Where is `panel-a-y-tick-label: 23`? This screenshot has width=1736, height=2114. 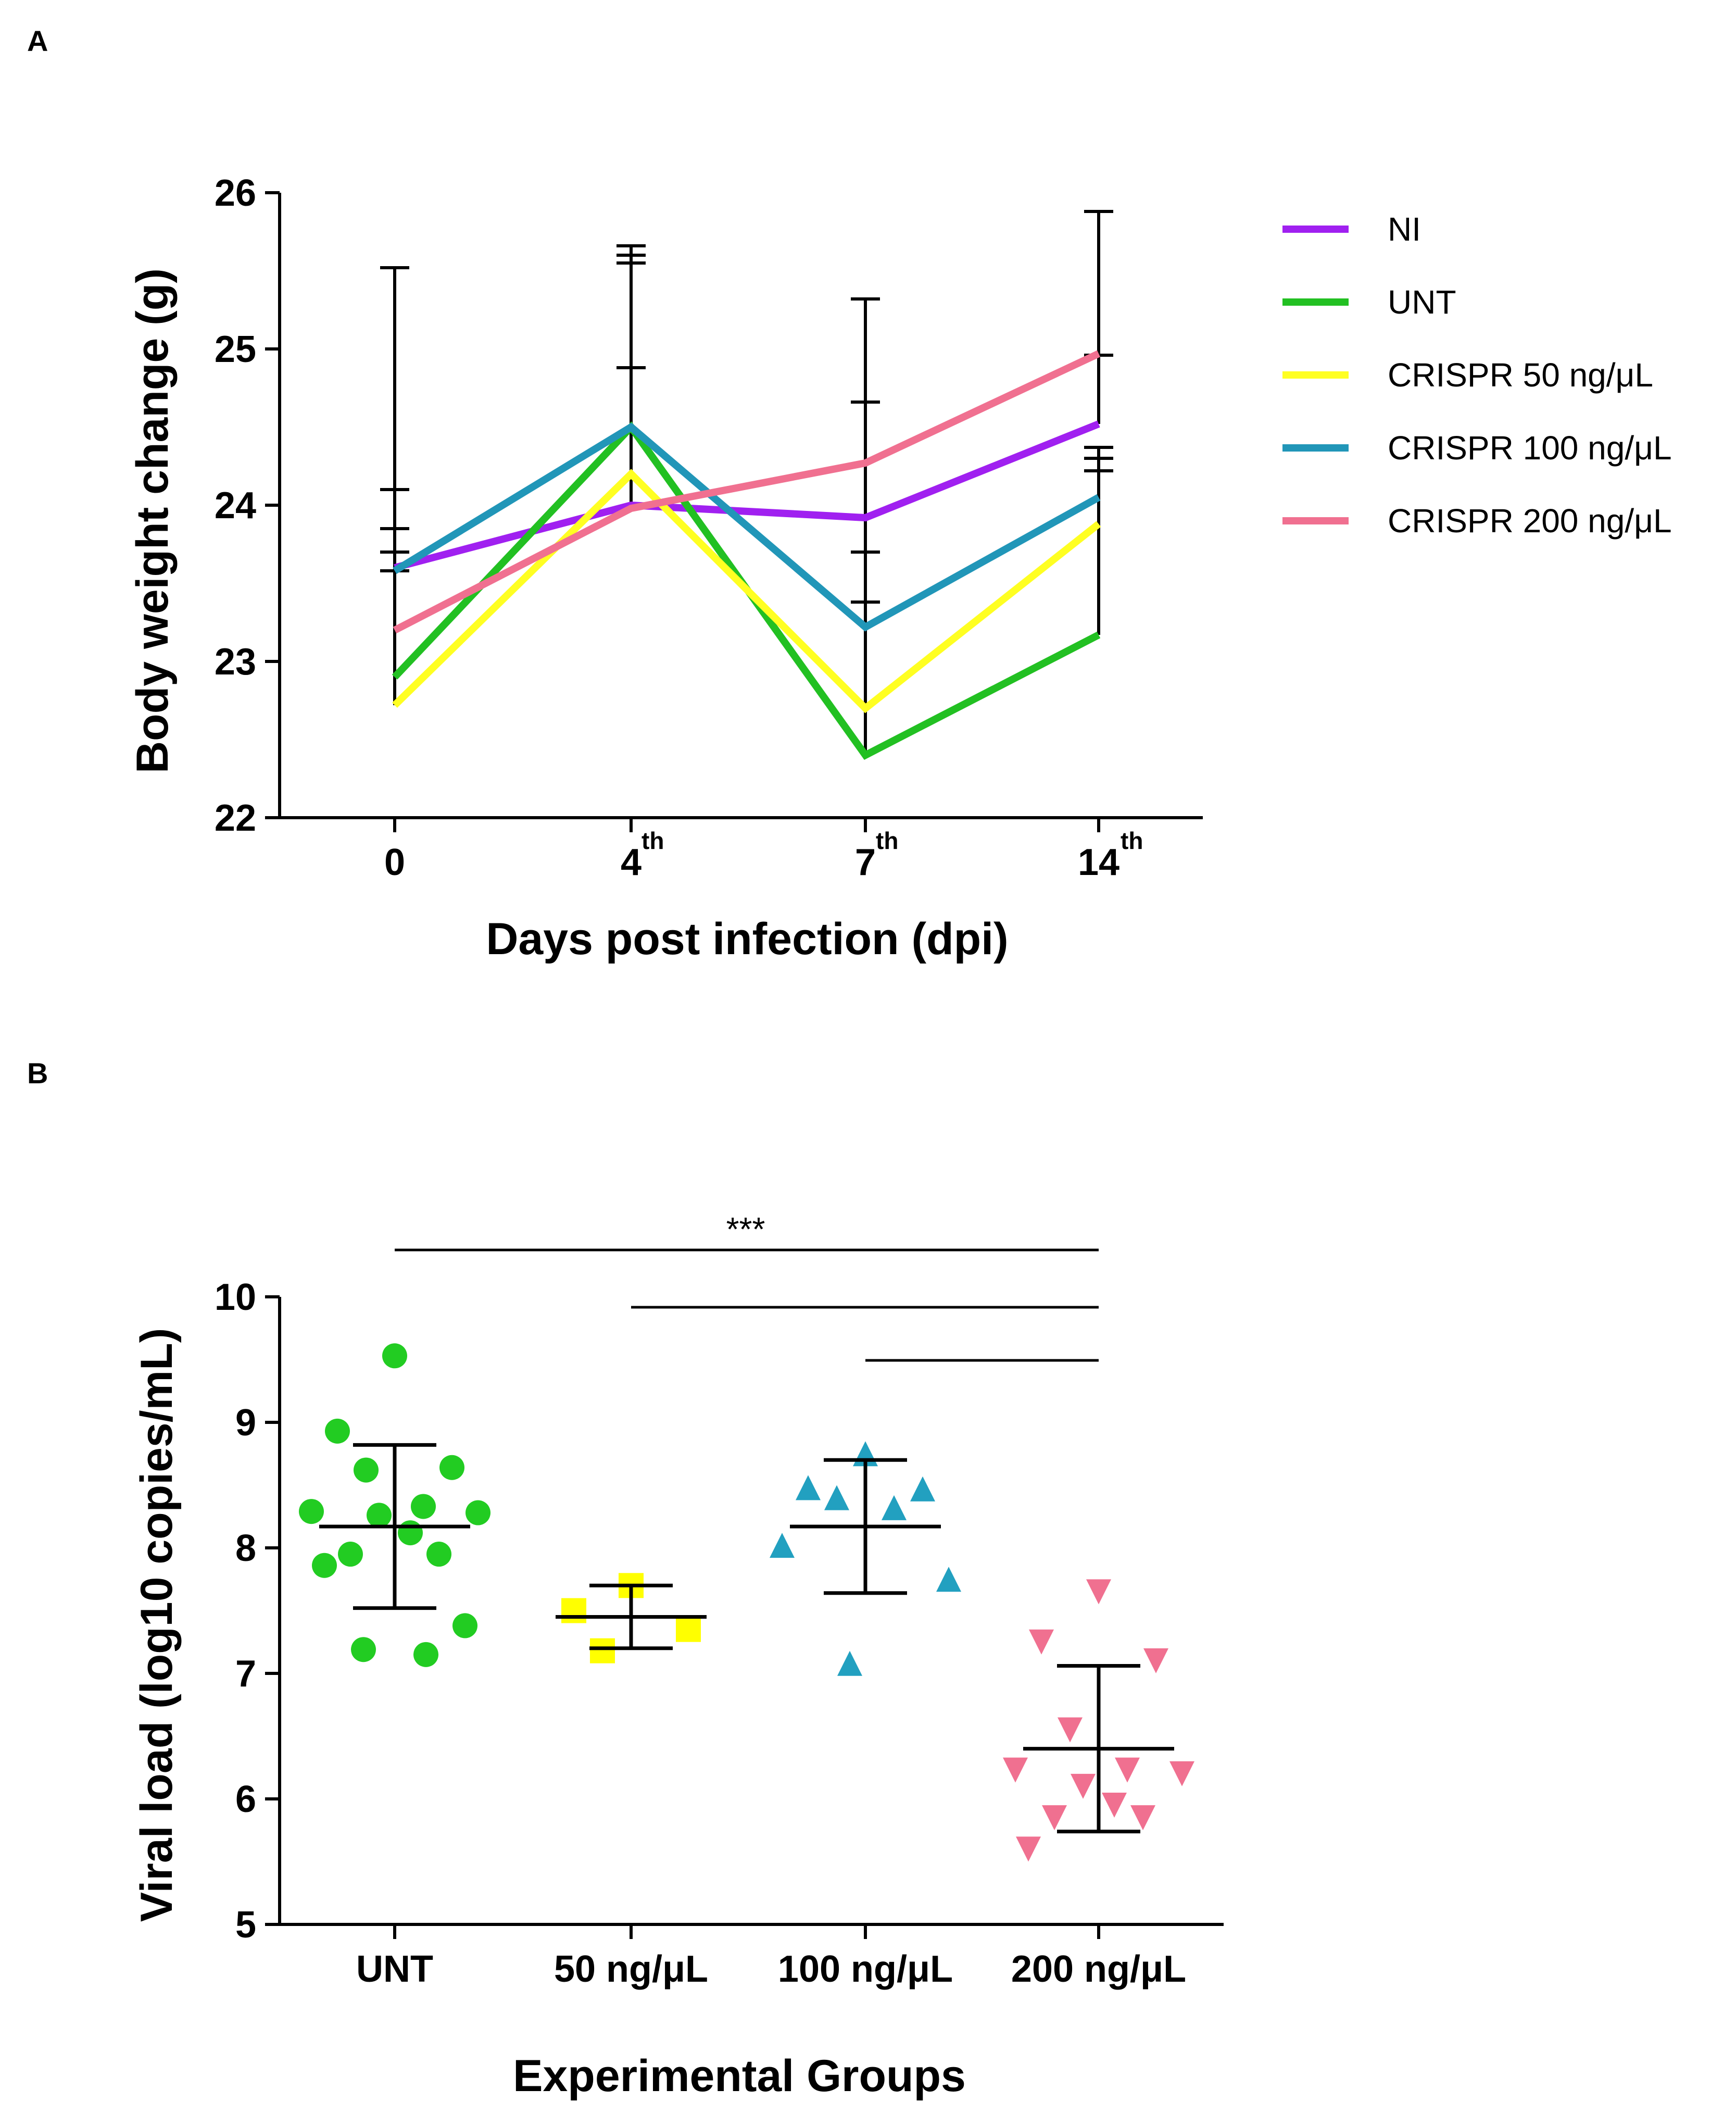 panel-a-y-tick-label: 23 is located at coordinates (235, 662).